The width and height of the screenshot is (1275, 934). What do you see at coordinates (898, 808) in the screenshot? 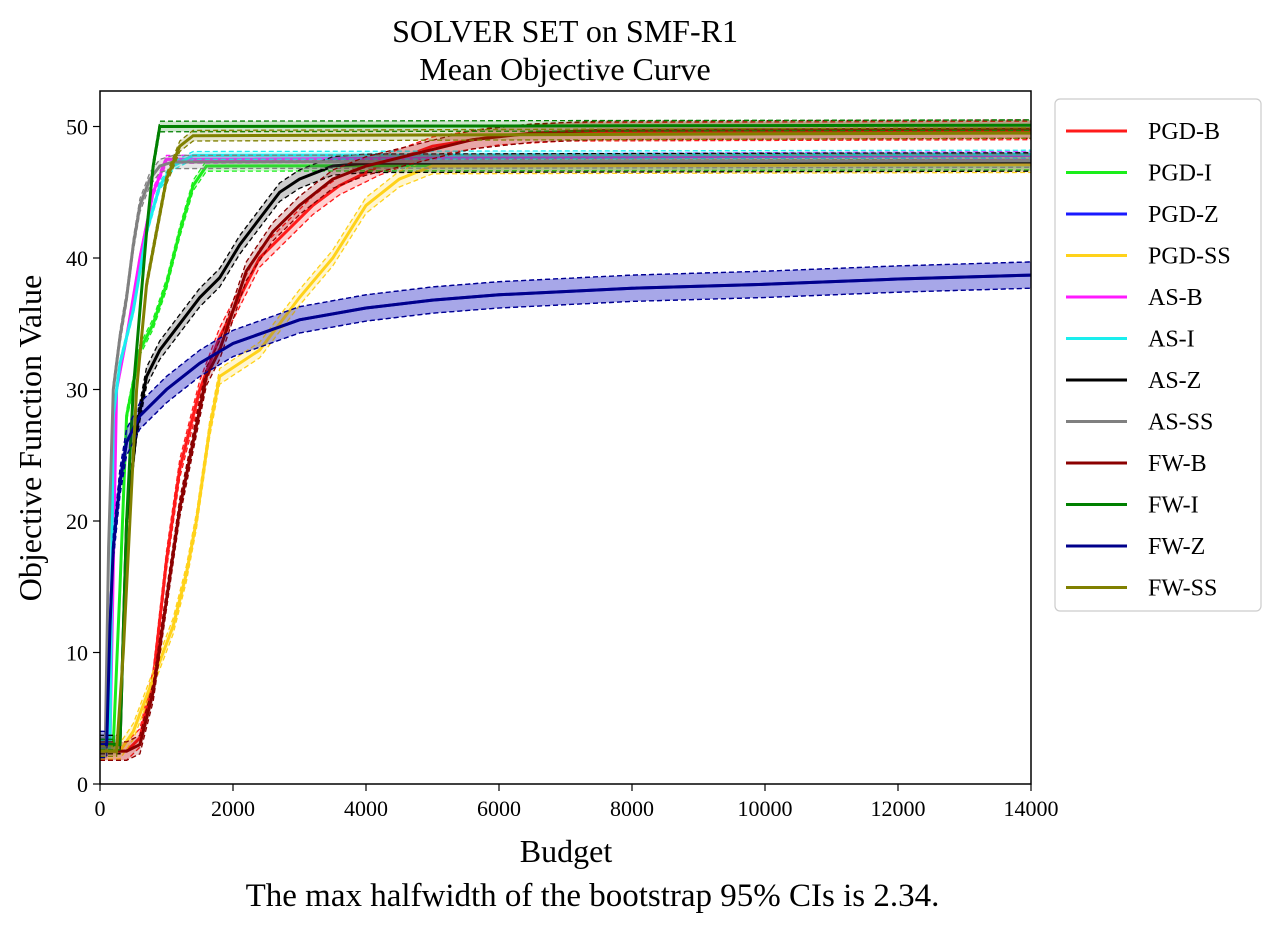
I see `x-tick-label: 12000` at bounding box center [898, 808].